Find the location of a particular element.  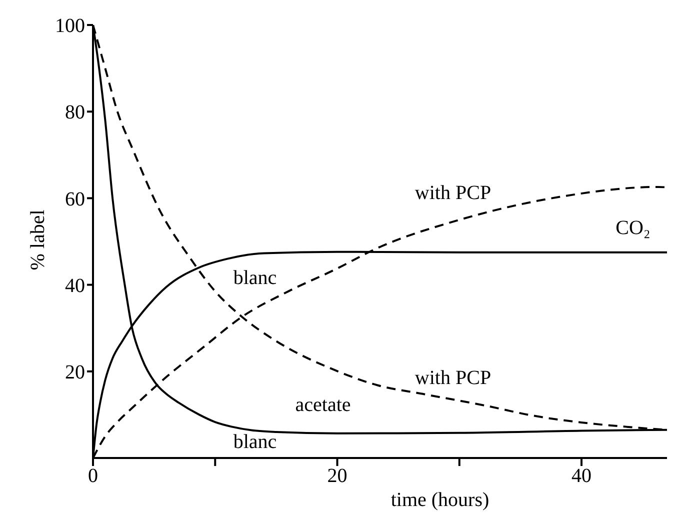

y-tick-label: 40 is located at coordinates (75, 285).